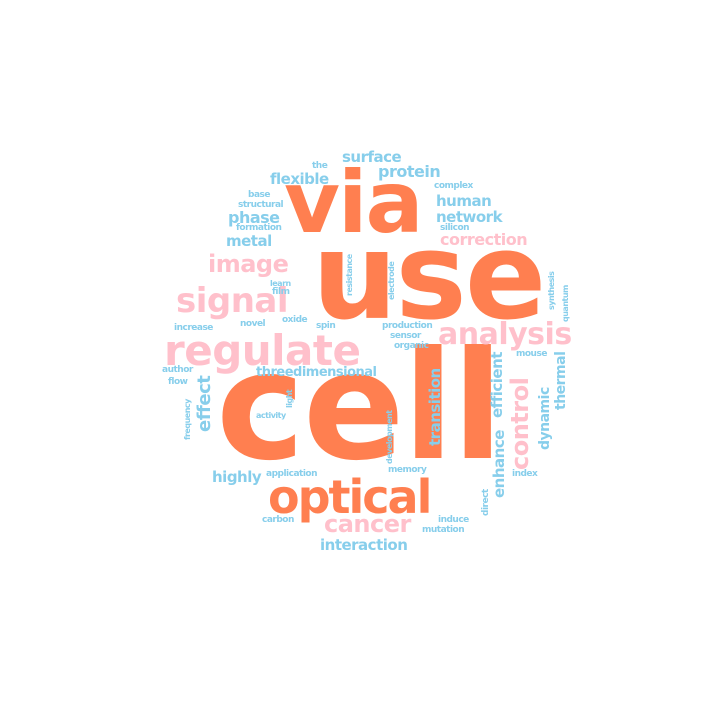 Image resolution: width=720 pixels, height=720 pixels. I want to click on word-silicon: silicon, so click(455, 228).